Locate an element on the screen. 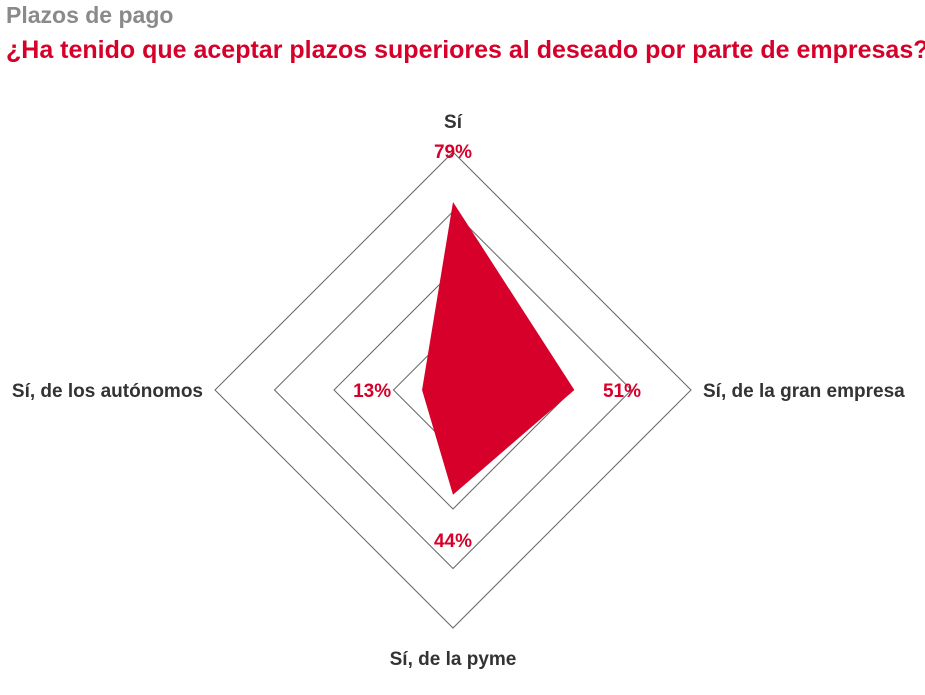  value-label-3: 13% is located at coordinates (372, 391).